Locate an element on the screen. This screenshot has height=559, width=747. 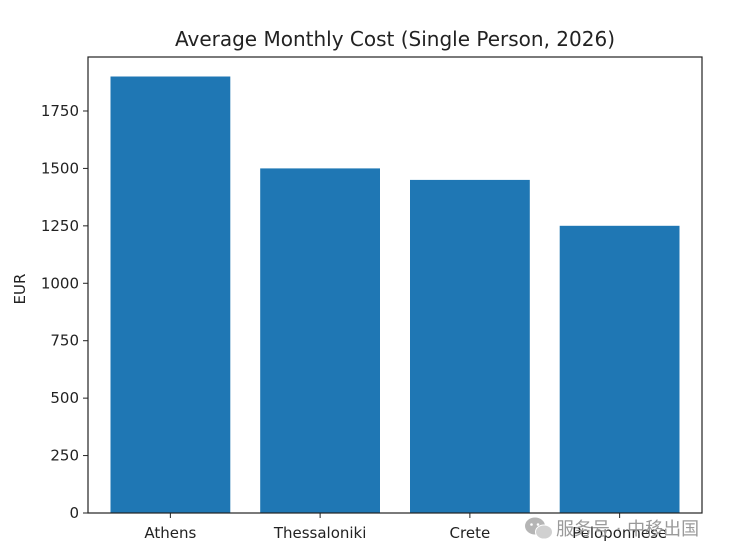
y-tick-label: 250 is located at coordinates (64, 456).